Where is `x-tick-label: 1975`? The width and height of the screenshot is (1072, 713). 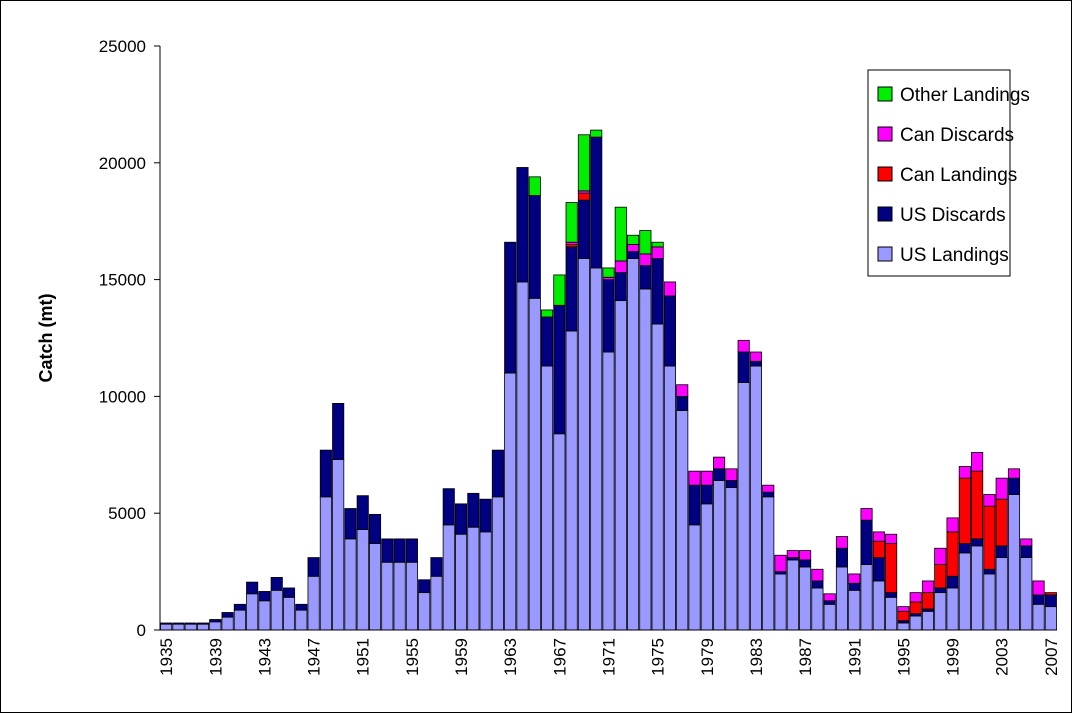 x-tick-label: 1975 is located at coordinates (658, 657).